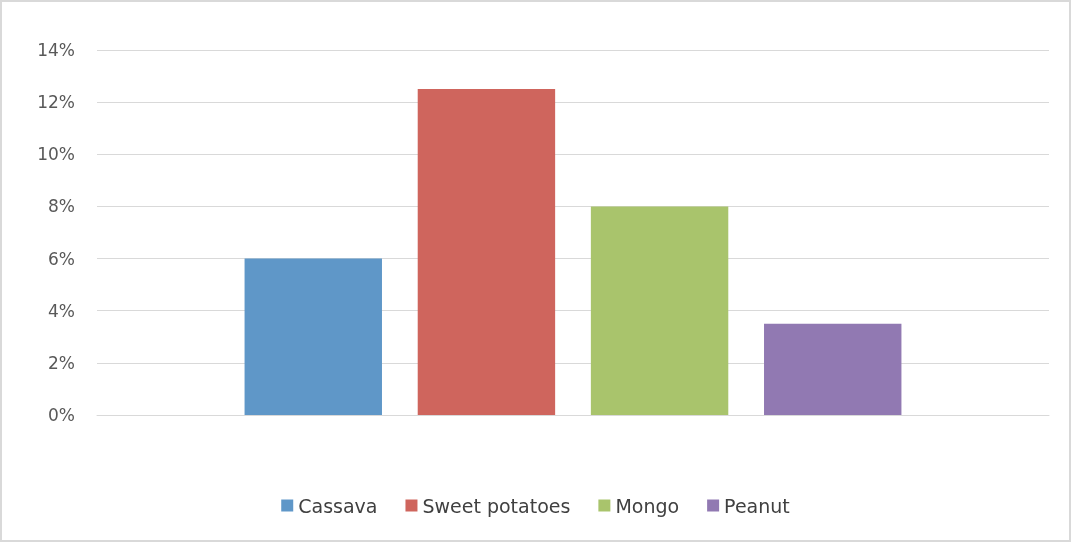 This screenshot has height=542, width=1071. What do you see at coordinates (757, 505) in the screenshot?
I see `legend-label: Peanut` at bounding box center [757, 505].